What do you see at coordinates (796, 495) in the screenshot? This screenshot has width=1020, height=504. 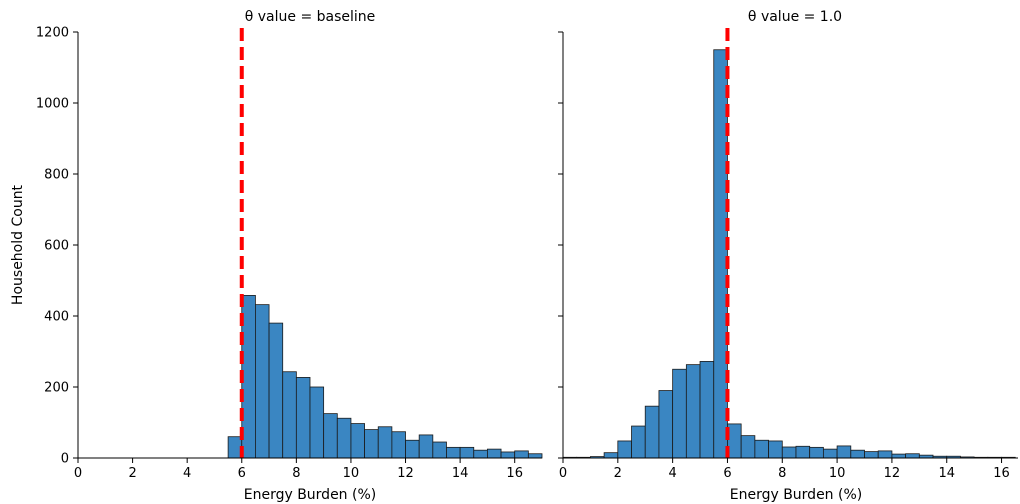 I see `x-axis-label-theta-1: Energy Burden (%)` at bounding box center [796, 495].